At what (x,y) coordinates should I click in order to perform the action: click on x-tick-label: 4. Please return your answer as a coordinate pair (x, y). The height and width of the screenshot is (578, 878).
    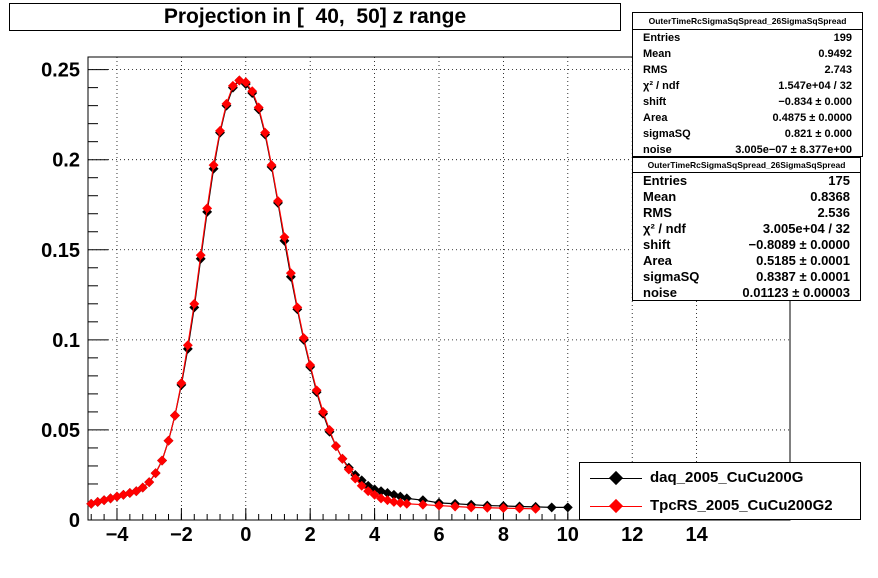
    Looking at the image, I should click on (375, 535).